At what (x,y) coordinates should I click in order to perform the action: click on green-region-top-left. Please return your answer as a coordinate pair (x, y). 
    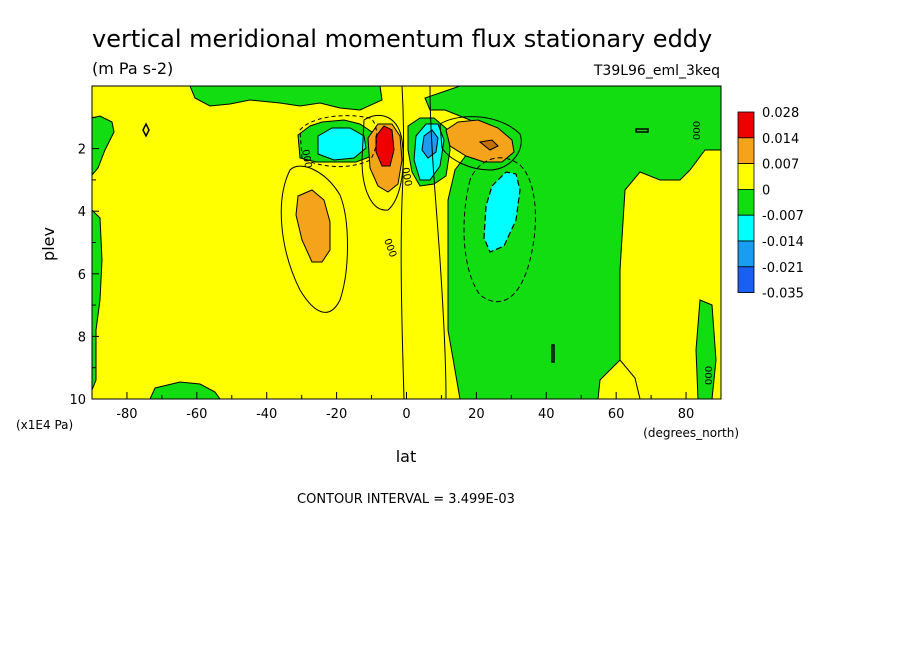
    Looking at the image, I should click on (286, 98).